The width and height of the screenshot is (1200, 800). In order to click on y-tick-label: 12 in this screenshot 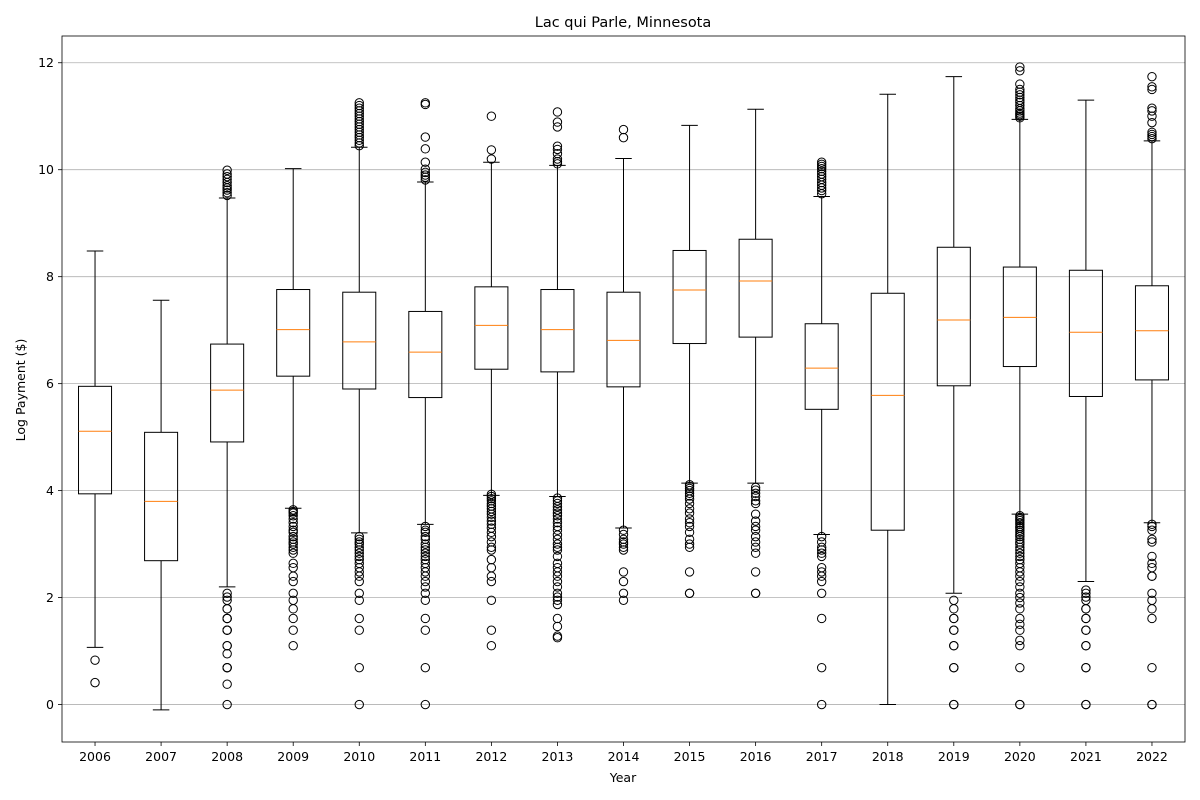, I will do `click(46, 62)`.